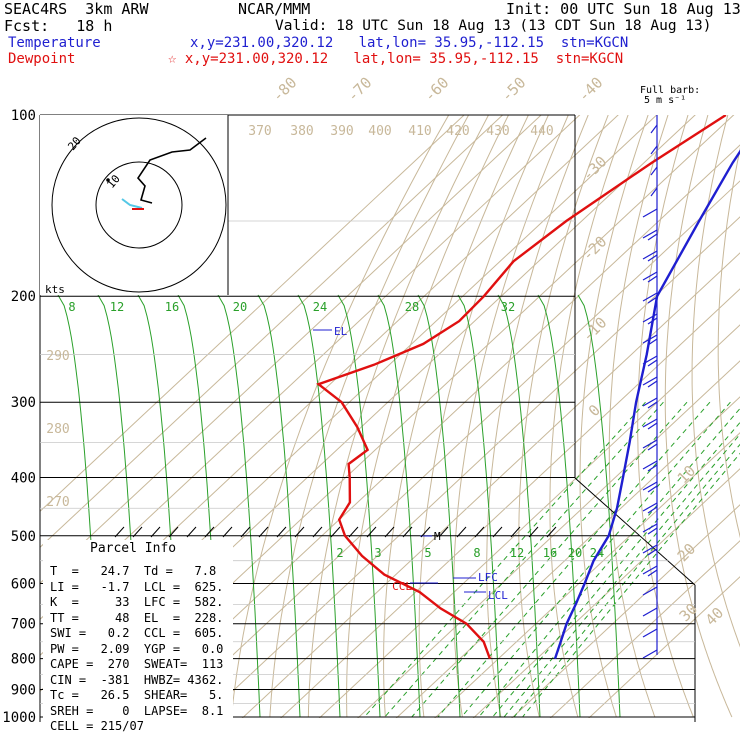  Describe the element at coordinates (76, 9) in the screenshot. I see `model-title: SEAC4RS 3km ARW` at that location.